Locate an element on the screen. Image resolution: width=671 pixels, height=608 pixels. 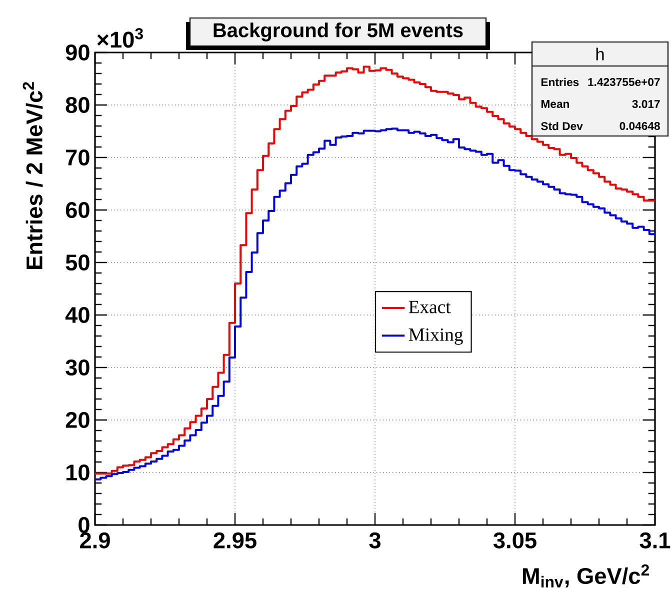
legend-label: Exact is located at coordinates (429, 307).